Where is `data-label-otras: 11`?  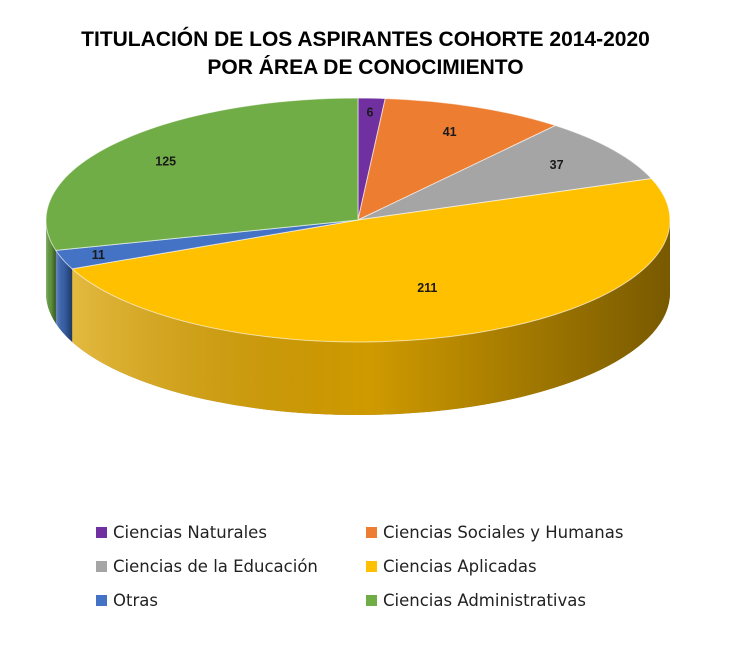
data-label-otras: 11 is located at coordinates (98, 255).